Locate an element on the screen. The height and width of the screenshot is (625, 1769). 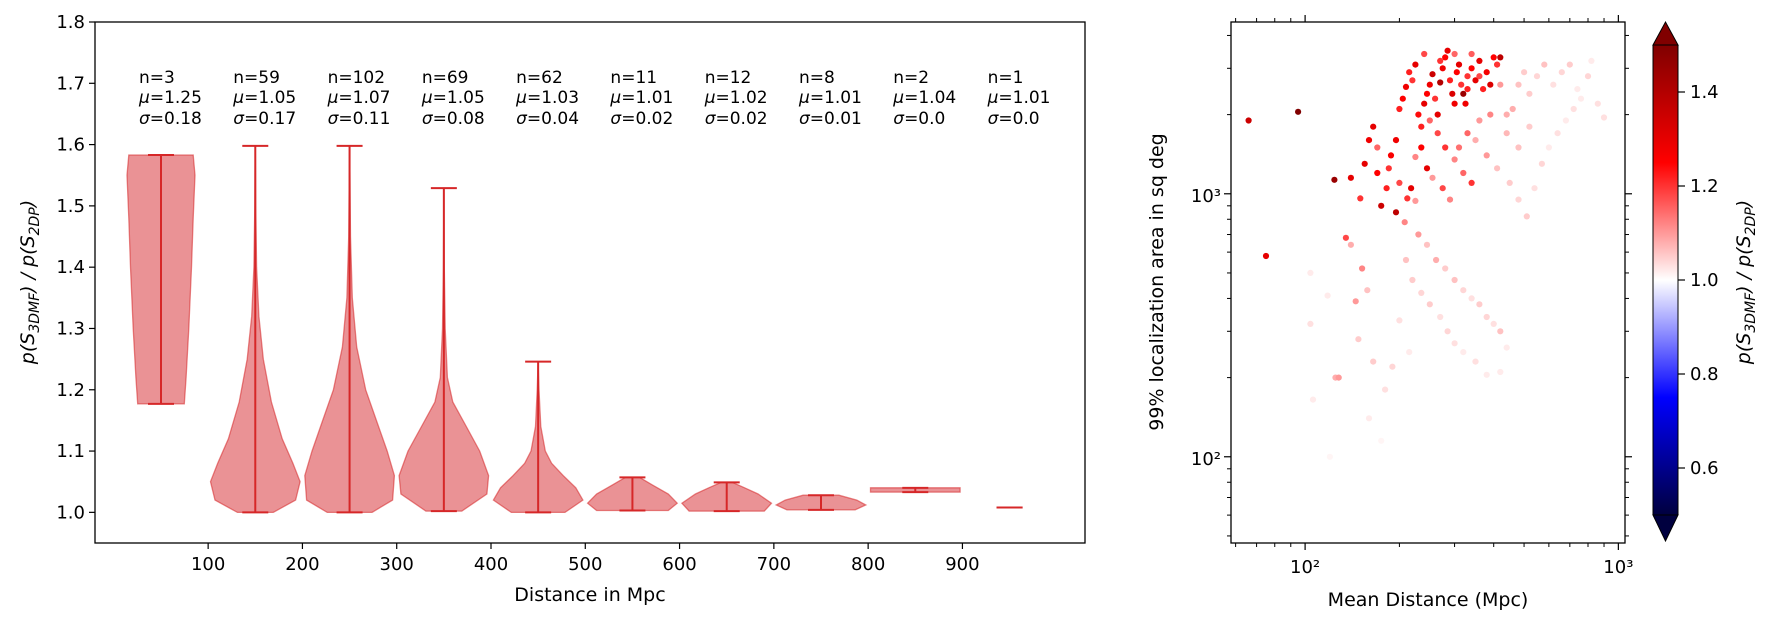
annotation-sigma: σ=0.01 is located at coordinates (830, 119).